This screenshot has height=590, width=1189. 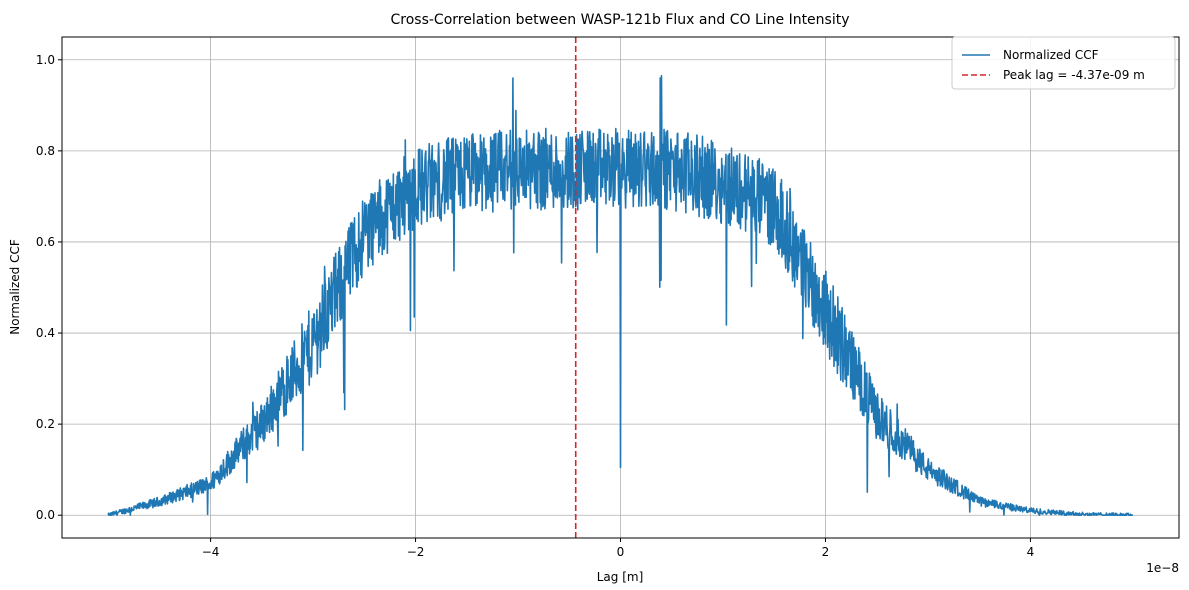 I want to click on legend-label-normalized-ccf: Normalized CCF, so click(x=1051, y=55).